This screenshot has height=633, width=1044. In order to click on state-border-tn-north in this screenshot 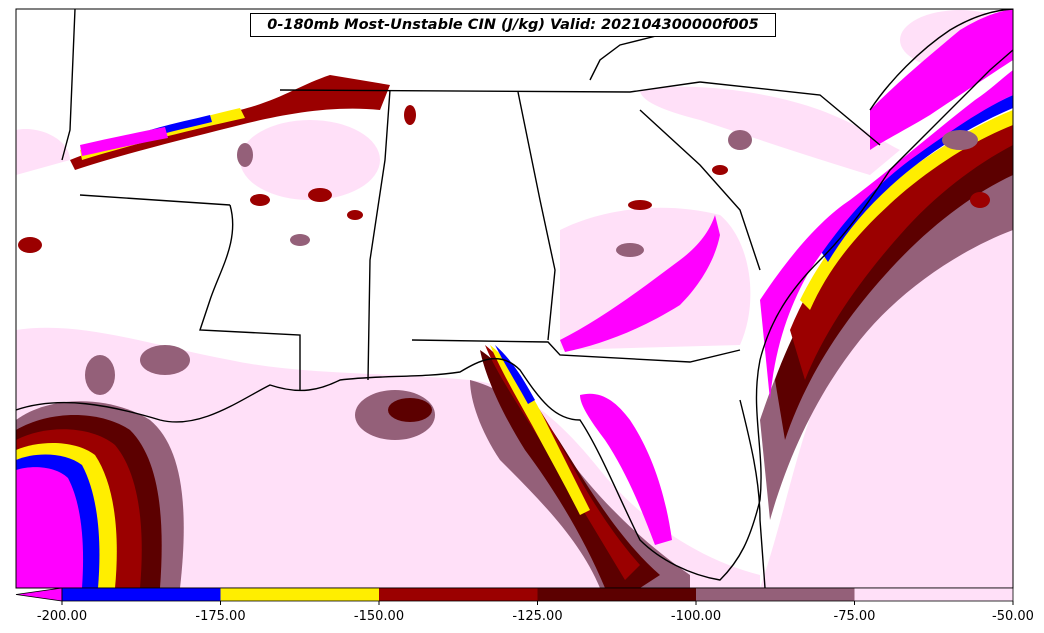, I will do `click(490, 87)`.